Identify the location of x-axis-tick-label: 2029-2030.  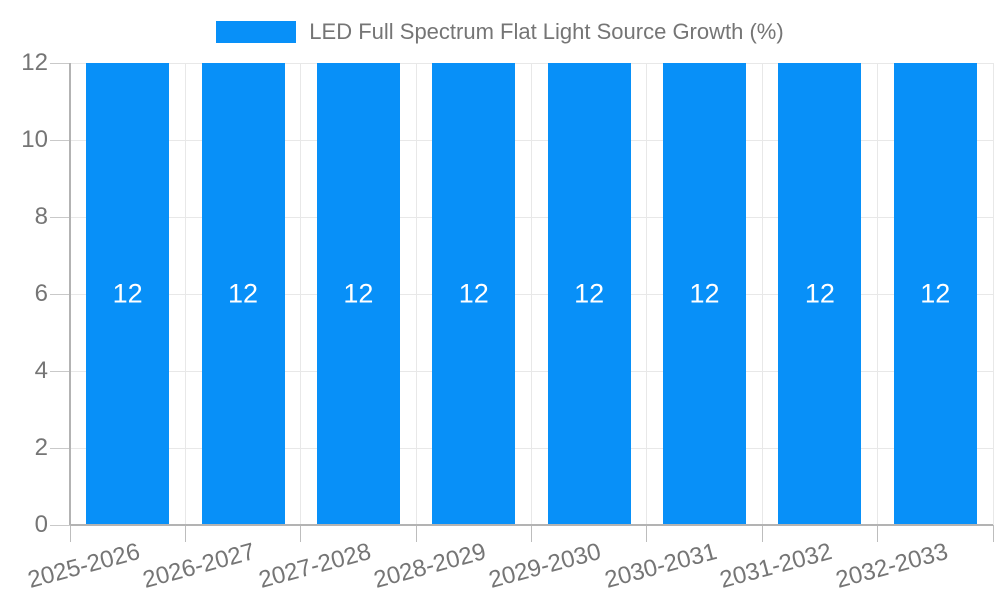
(545, 566).